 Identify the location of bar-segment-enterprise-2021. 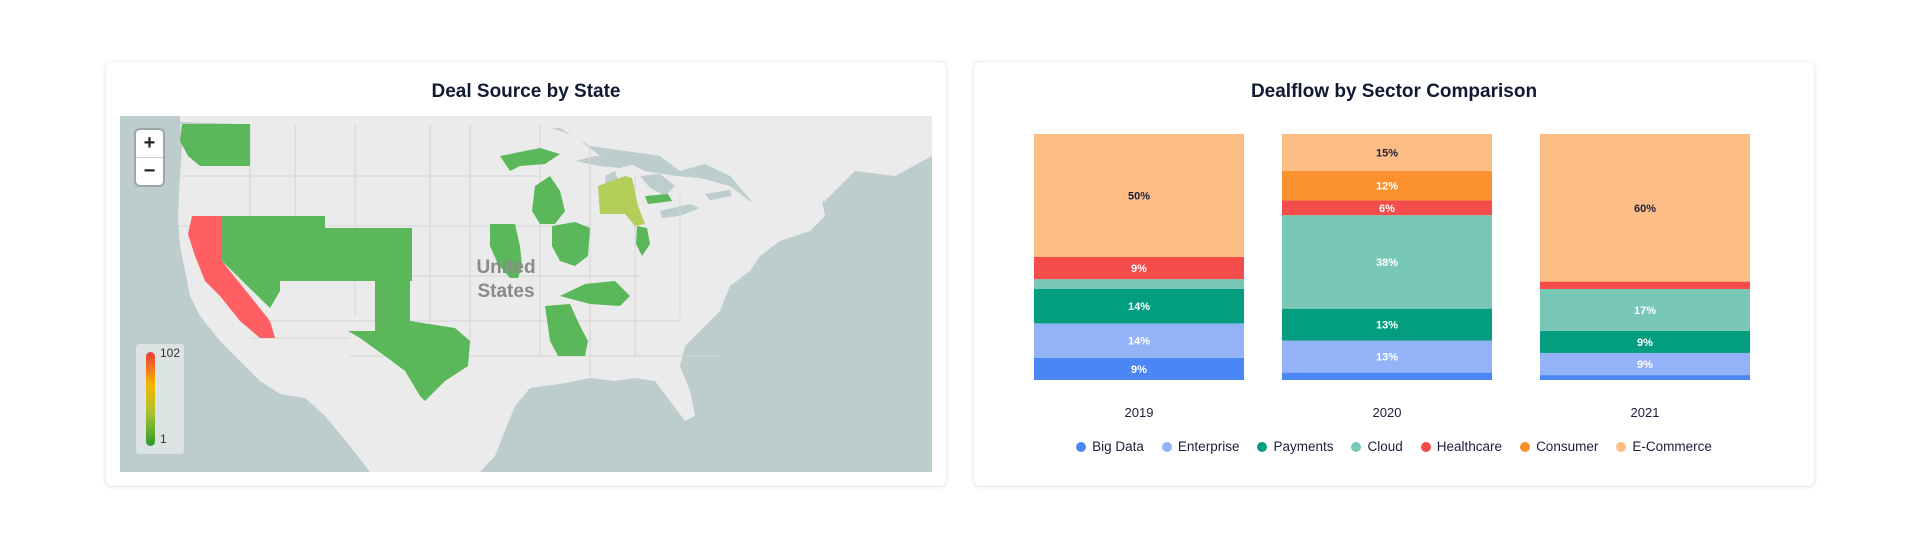
(1645, 364).